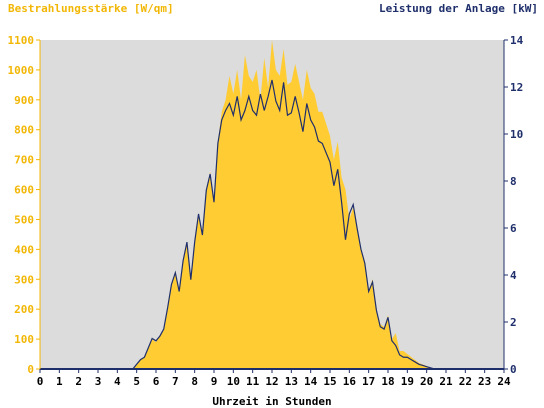 The width and height of the screenshot is (544, 408). Describe the element at coordinates (458, 8) in the screenshot. I see `right-axis-label: Leistung der Anlage [kW]` at that location.